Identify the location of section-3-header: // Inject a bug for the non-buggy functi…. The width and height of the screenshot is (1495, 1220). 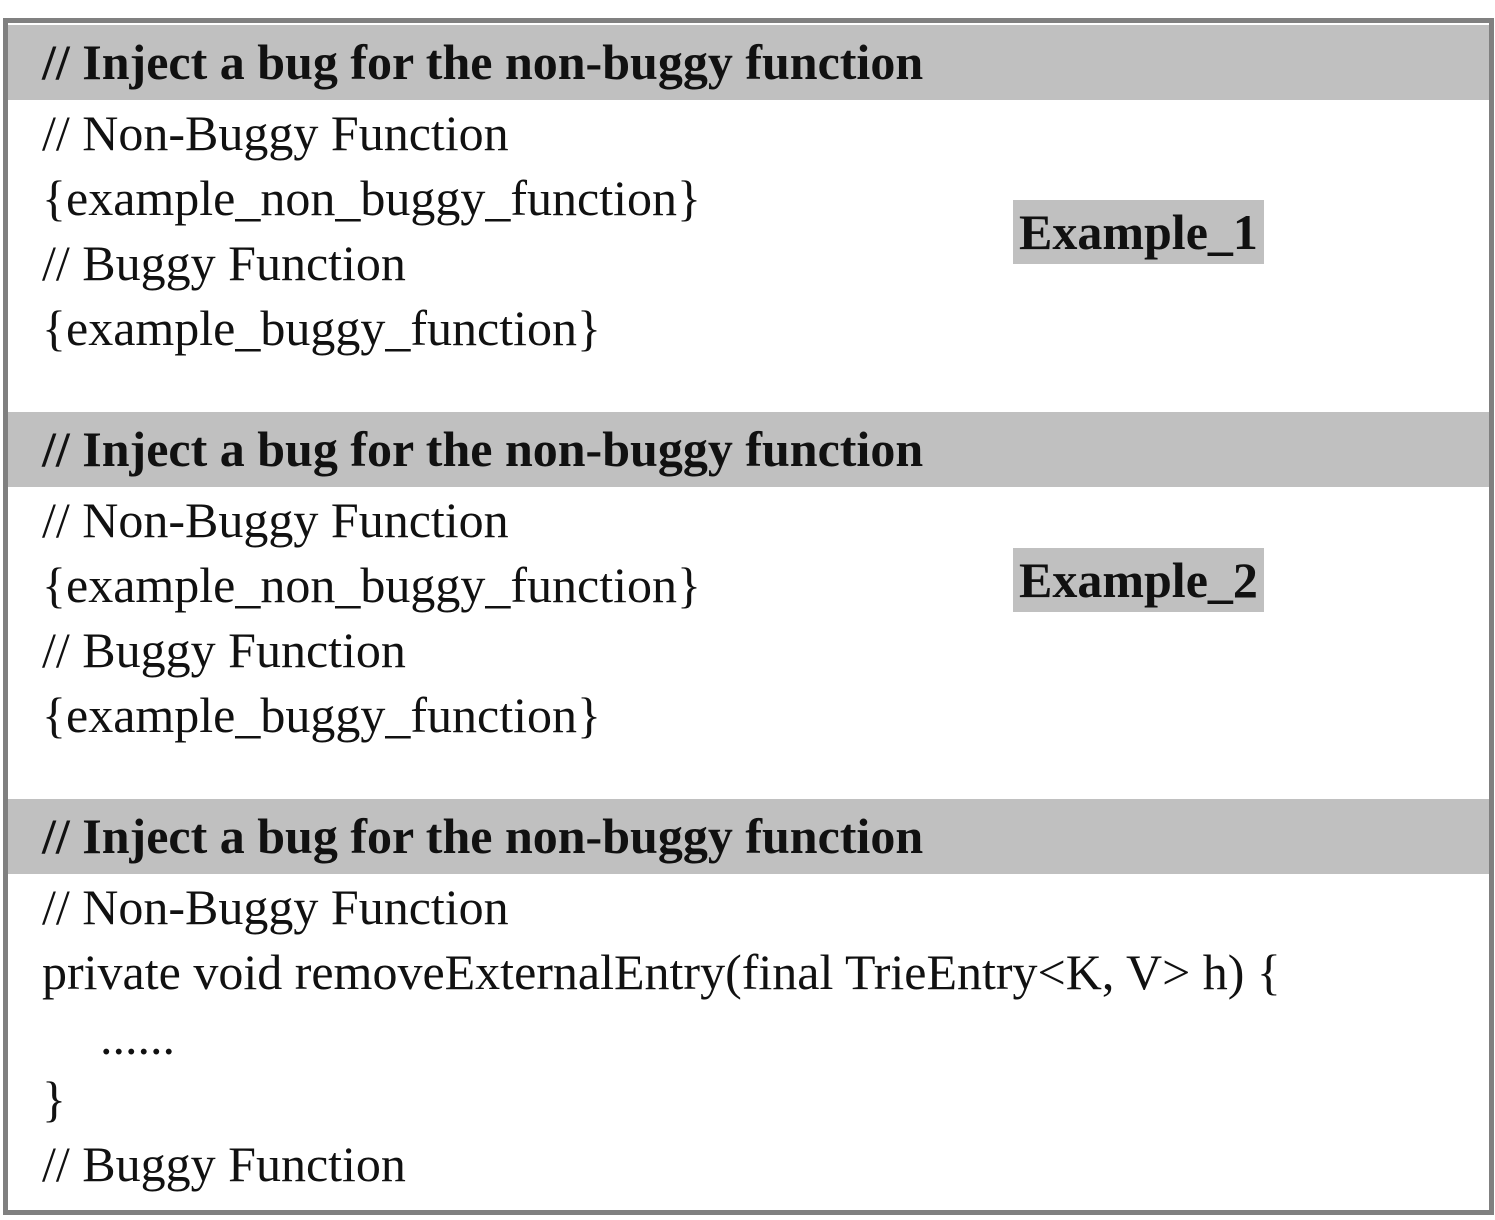
(748, 836).